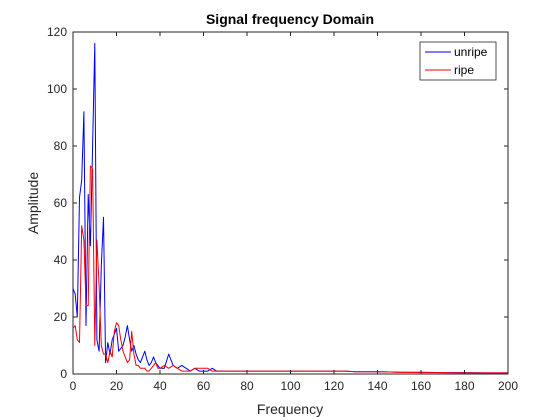 The width and height of the screenshot is (560, 420). Describe the element at coordinates (63, 374) in the screenshot. I see `y-tick-label: 0` at that location.